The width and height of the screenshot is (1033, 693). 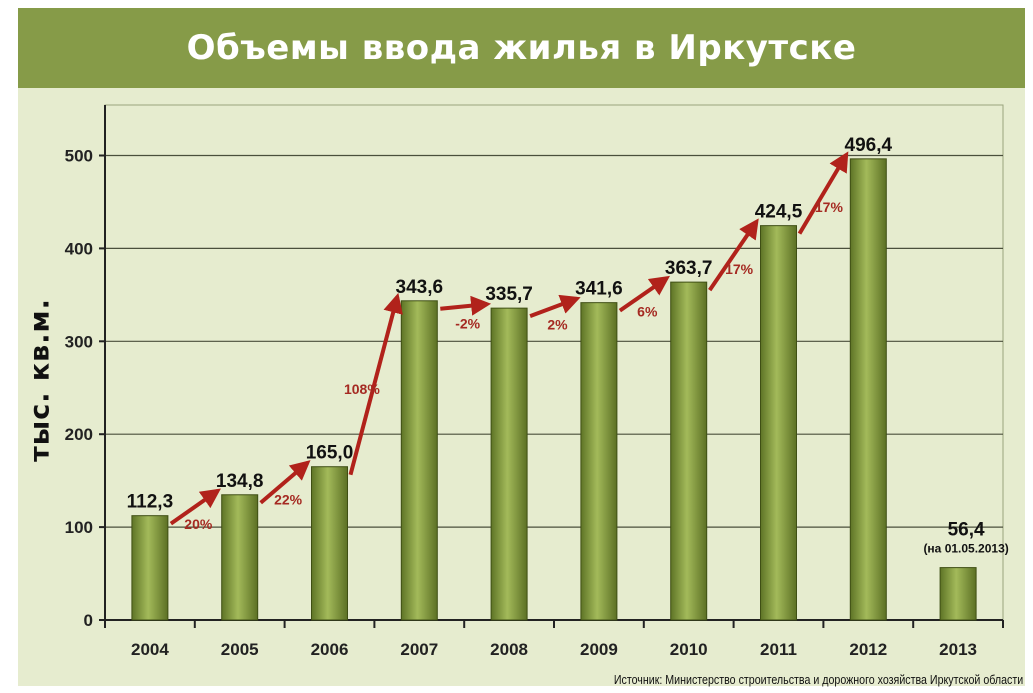 I want to click on value-label: 496,4, so click(x=869, y=145).